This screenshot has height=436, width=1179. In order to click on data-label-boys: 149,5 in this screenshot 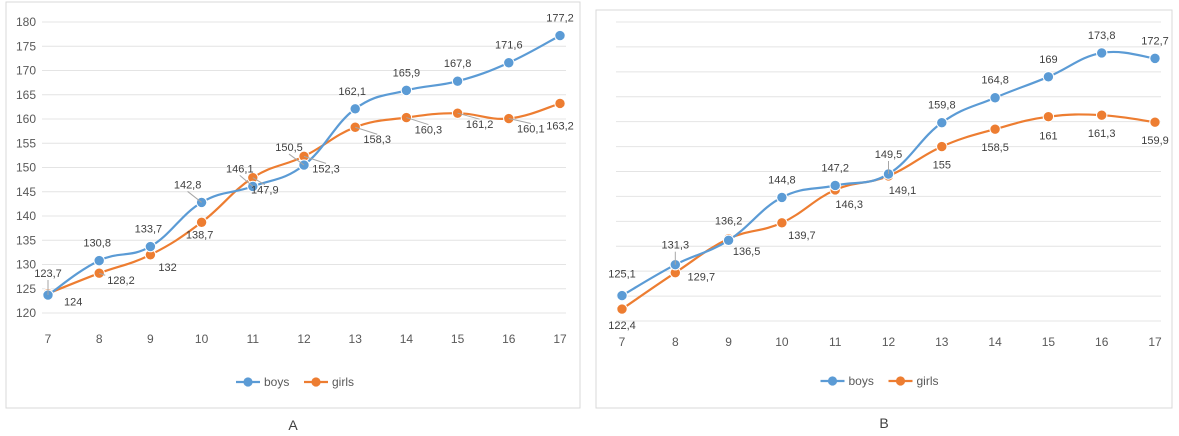, I will do `click(889, 155)`.